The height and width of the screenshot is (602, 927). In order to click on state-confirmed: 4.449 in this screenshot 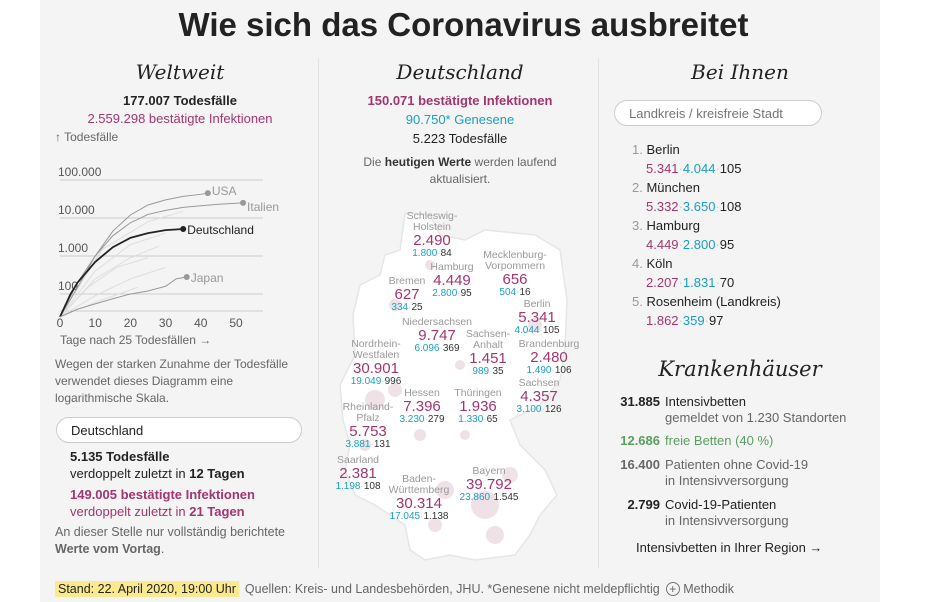, I will do `click(452, 280)`.